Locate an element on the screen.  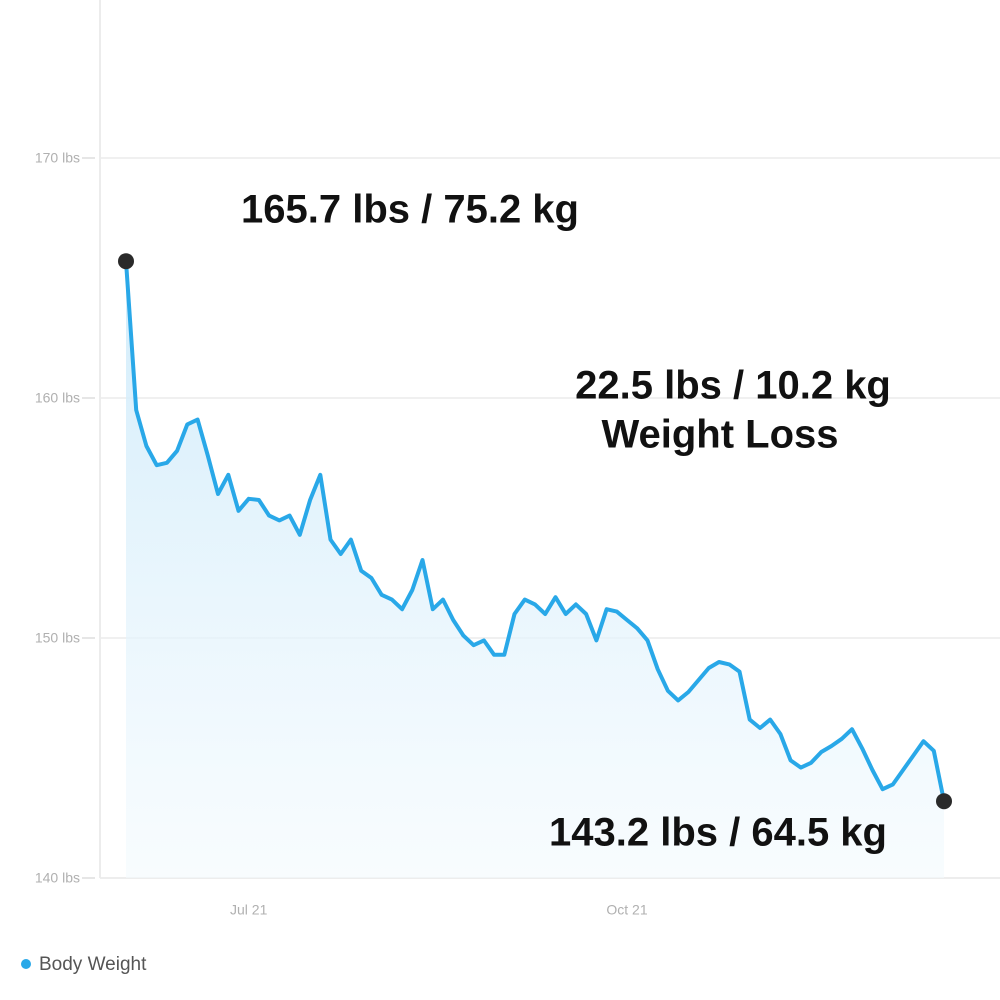
y-tick-label: 140 lbs is located at coordinates (57, 878).